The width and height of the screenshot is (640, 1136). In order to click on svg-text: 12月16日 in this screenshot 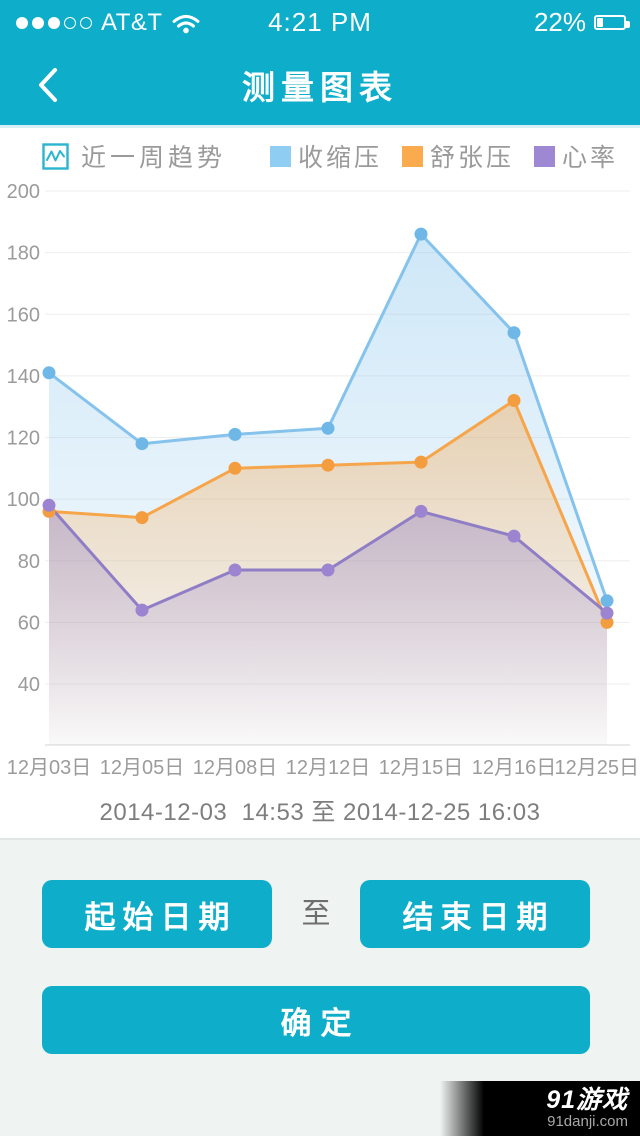, I will do `click(514, 768)`.